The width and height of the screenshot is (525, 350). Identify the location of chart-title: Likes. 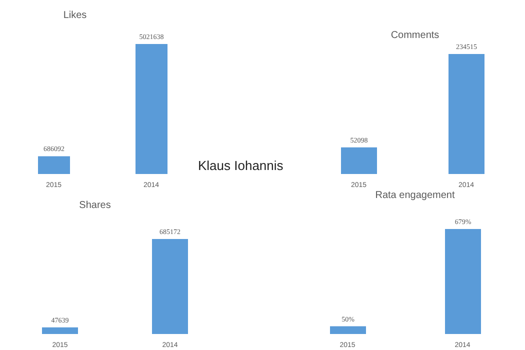
(75, 15).